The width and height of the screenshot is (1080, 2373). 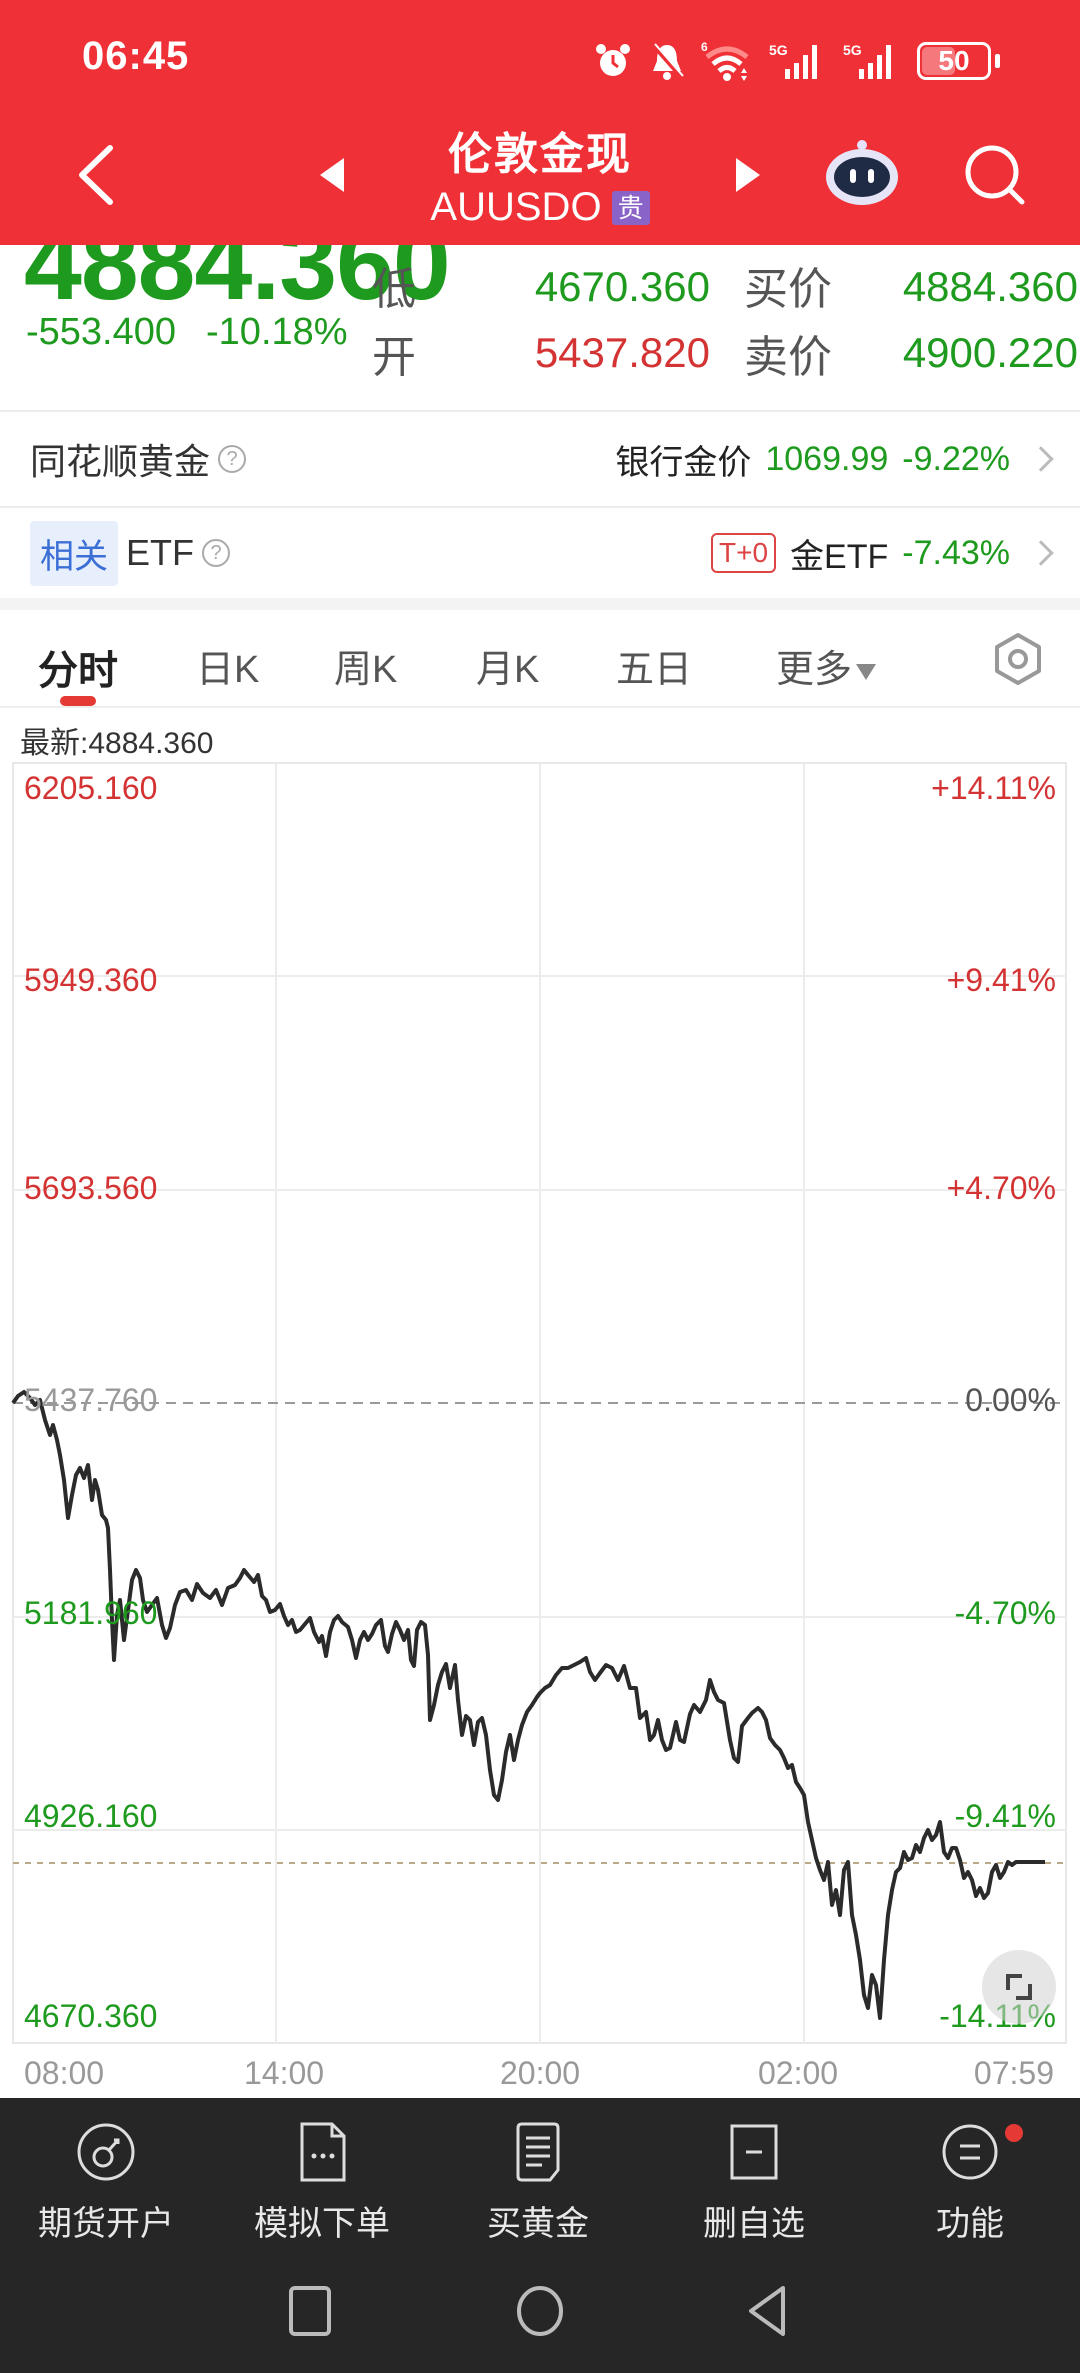 I want to click on menu-functions-icon, so click(x=970, y=2152).